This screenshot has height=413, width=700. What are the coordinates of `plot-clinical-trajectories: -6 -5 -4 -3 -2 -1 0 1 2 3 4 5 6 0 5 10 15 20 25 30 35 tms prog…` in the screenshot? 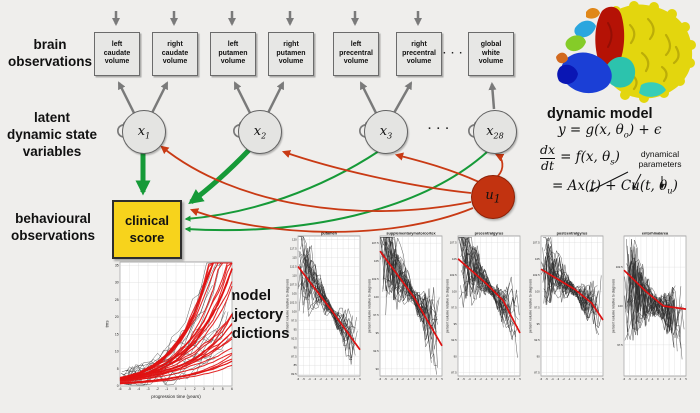 It's located at (169, 330).